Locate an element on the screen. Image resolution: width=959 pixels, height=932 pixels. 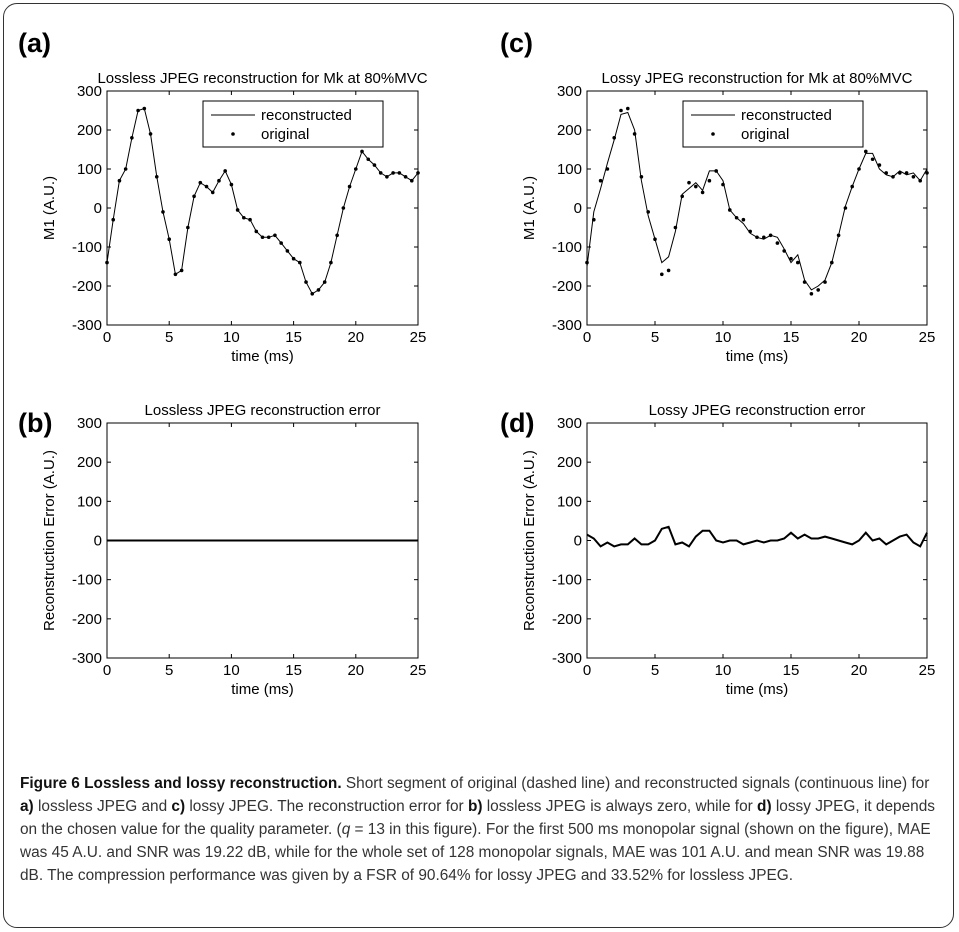
panel-3-xlabel: time (ms) is located at coordinates (757, 689).